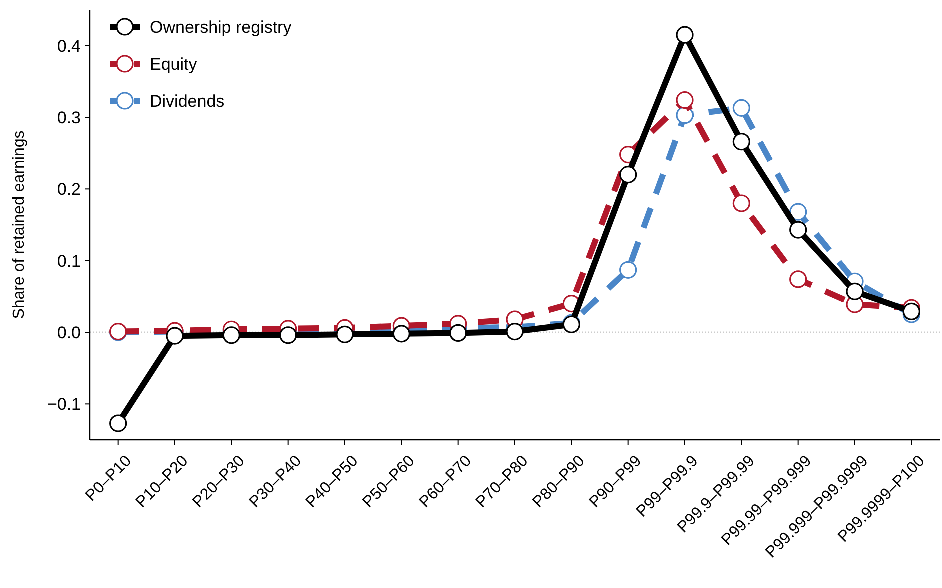 The width and height of the screenshot is (942, 588). Describe the element at coordinates (19, 225) in the screenshot. I see `y-axis-title: Share of retained earnings` at that location.